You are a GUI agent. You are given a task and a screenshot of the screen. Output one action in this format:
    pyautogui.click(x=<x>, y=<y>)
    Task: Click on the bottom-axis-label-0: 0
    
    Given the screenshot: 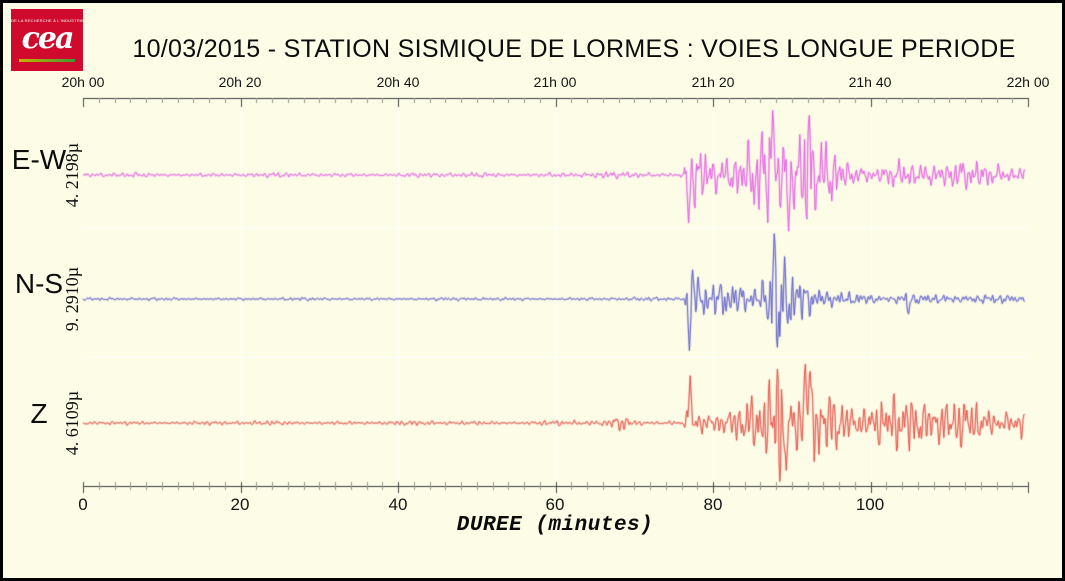 What is the action you would take?
    pyautogui.click(x=83, y=504)
    